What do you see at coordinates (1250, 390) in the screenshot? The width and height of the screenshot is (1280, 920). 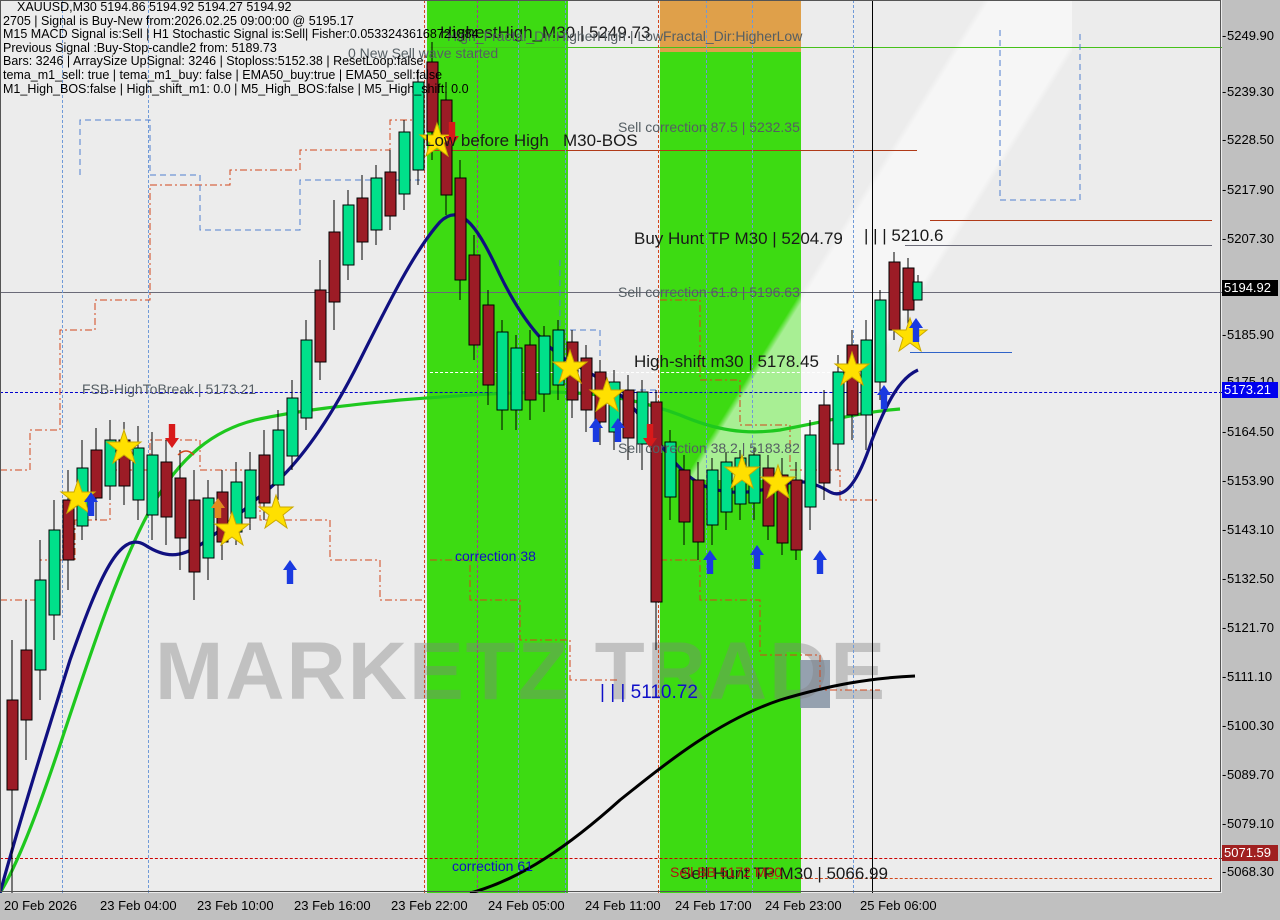 I see `price-badge-blue: 5173.21` at bounding box center [1250, 390].